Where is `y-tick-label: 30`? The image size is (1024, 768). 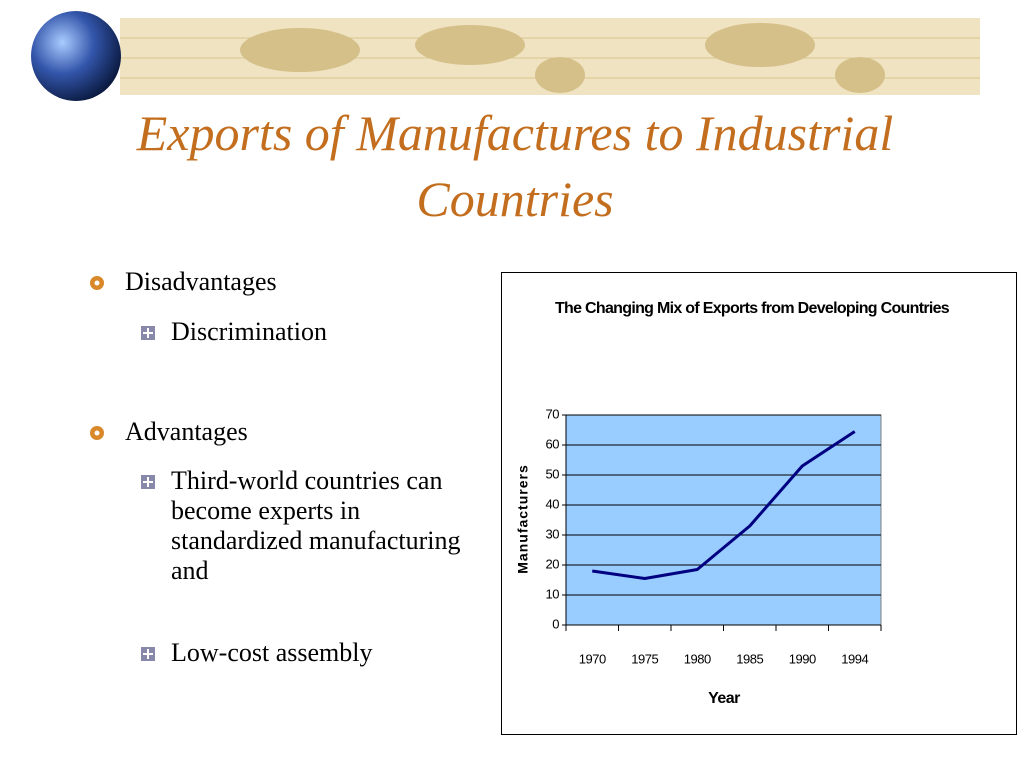 y-tick-label: 30 is located at coordinates (553, 533).